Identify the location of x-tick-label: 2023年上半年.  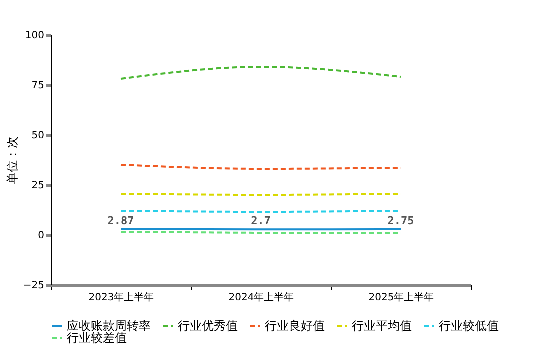
(121, 298).